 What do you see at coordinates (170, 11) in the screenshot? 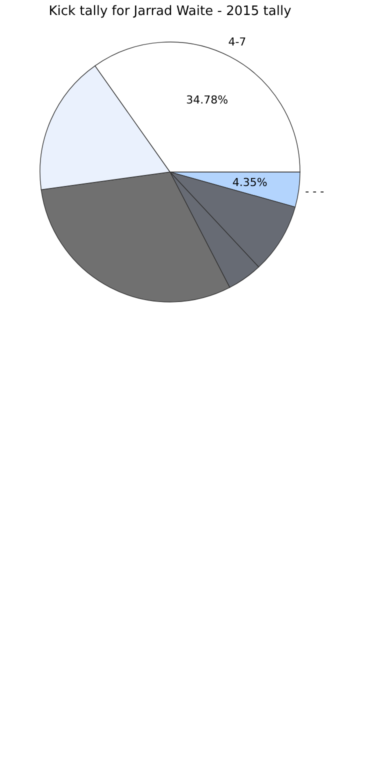
I see `chart-title: Kick tally for Jarrad Waite - 2015 tally` at bounding box center [170, 11].